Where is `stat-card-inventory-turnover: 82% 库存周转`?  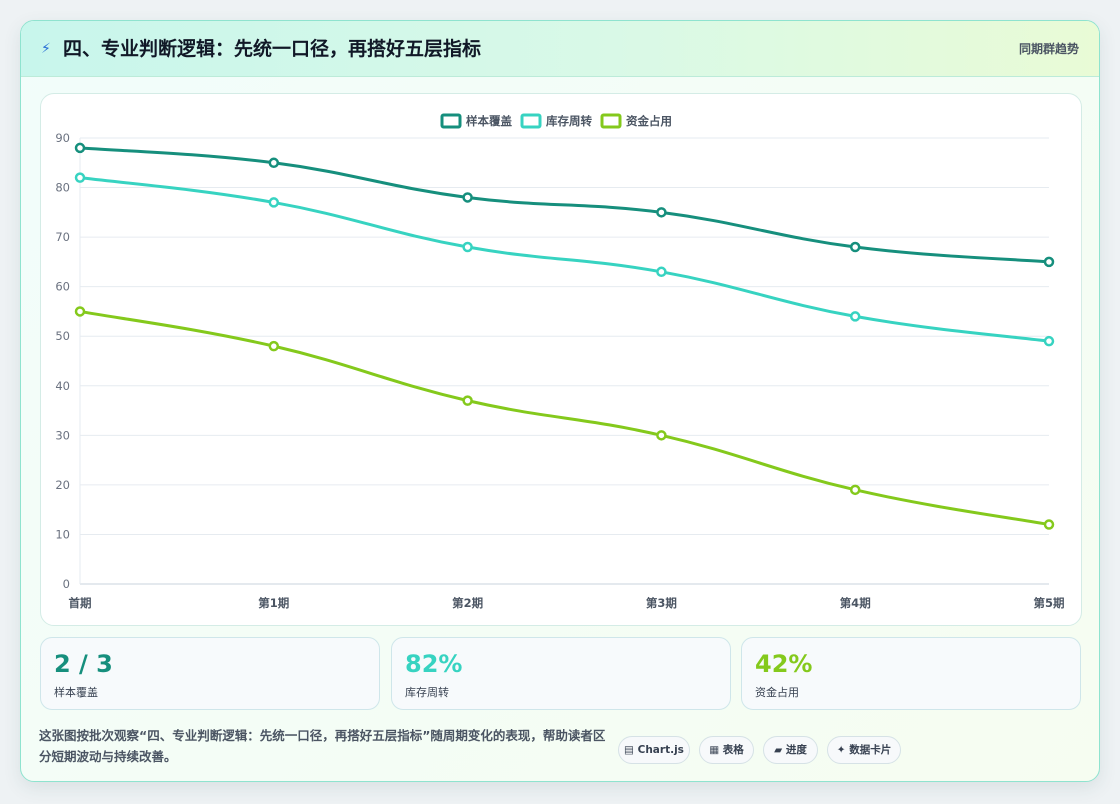 stat-card-inventory-turnover: 82% 库存周转 is located at coordinates (561, 673).